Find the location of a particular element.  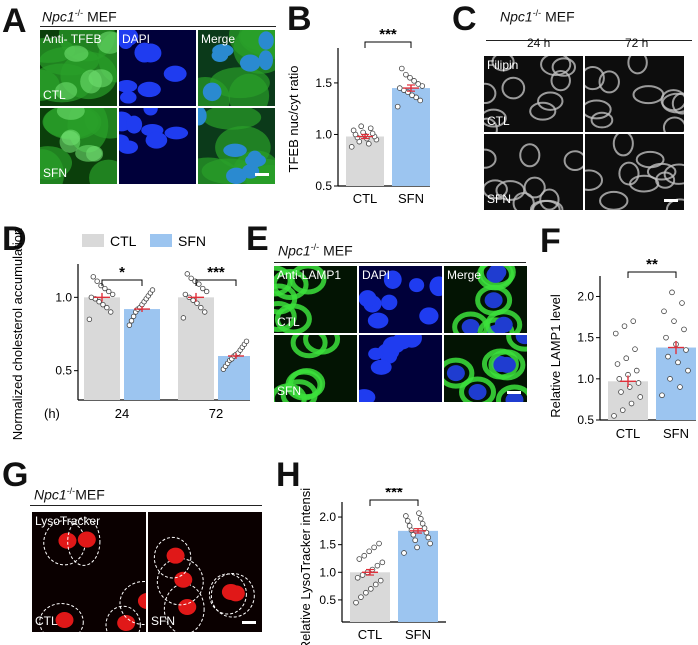

panel-letter-c: C is located at coordinates (464, 19).